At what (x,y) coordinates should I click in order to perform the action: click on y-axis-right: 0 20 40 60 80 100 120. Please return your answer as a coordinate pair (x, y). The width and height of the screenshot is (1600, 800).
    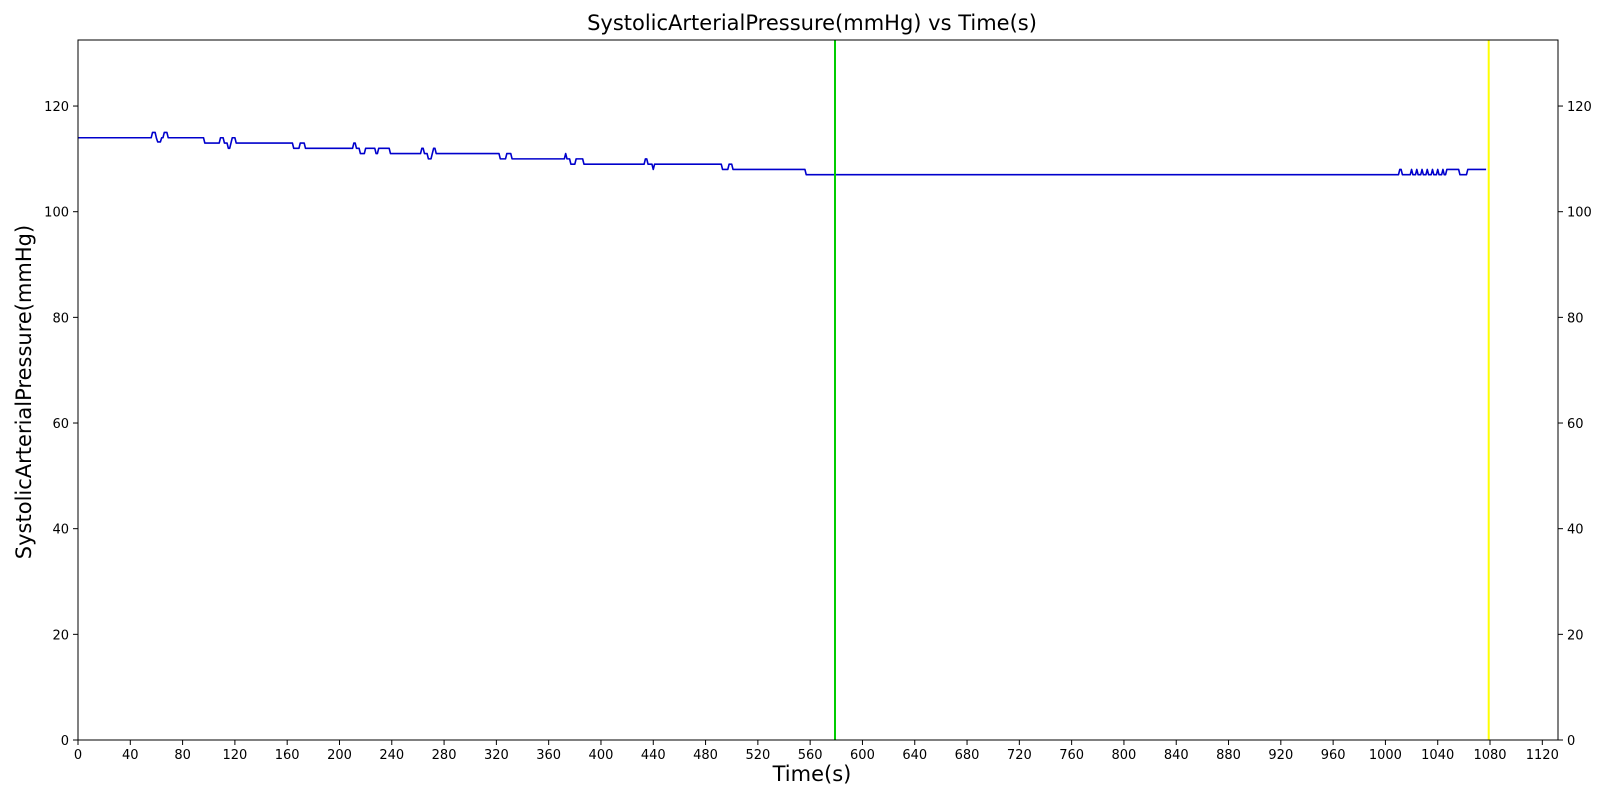
    Looking at the image, I should click on (1575, 424).